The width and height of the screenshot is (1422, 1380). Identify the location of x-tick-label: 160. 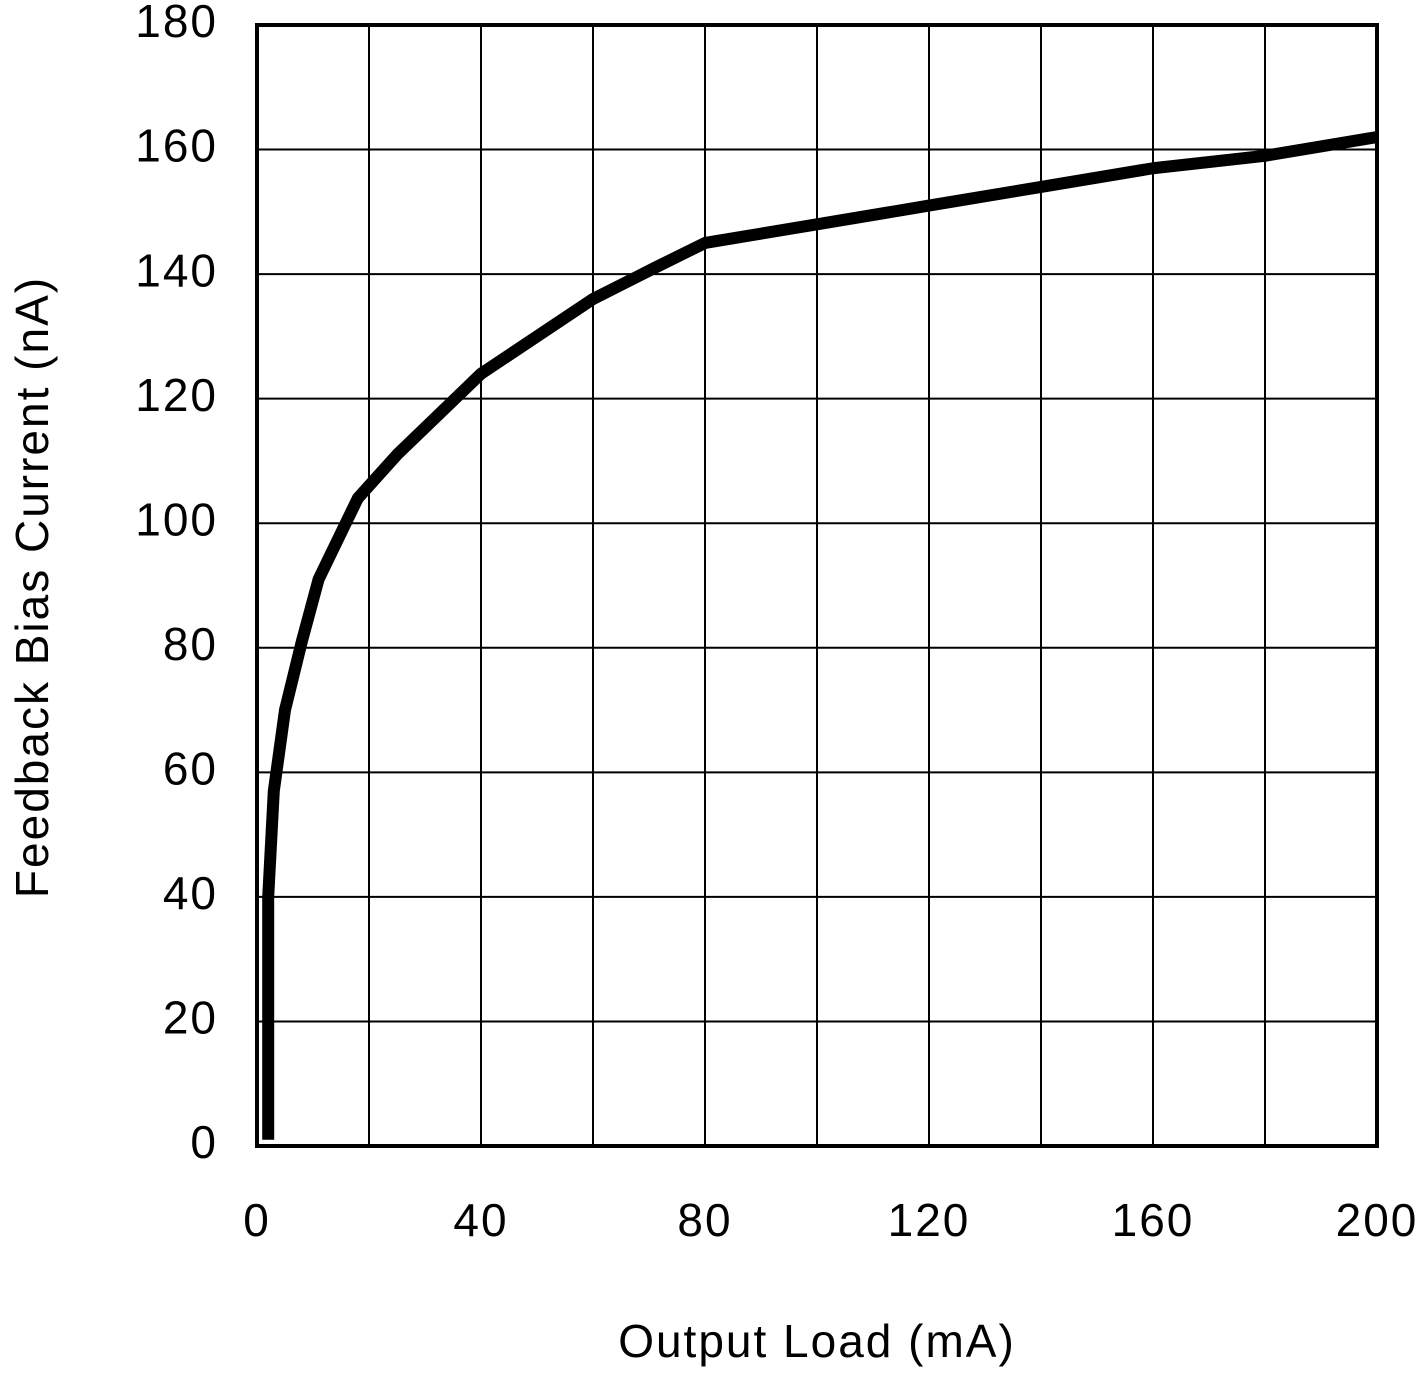
(1153, 1220).